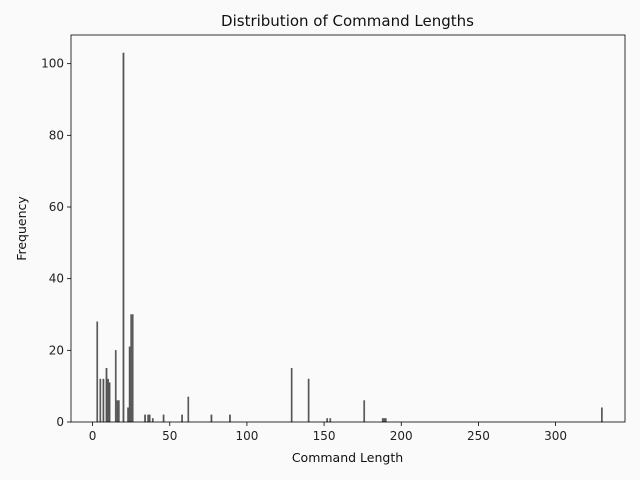 This screenshot has width=640, height=480. I want to click on y-tick-label: 60, so click(56, 207).